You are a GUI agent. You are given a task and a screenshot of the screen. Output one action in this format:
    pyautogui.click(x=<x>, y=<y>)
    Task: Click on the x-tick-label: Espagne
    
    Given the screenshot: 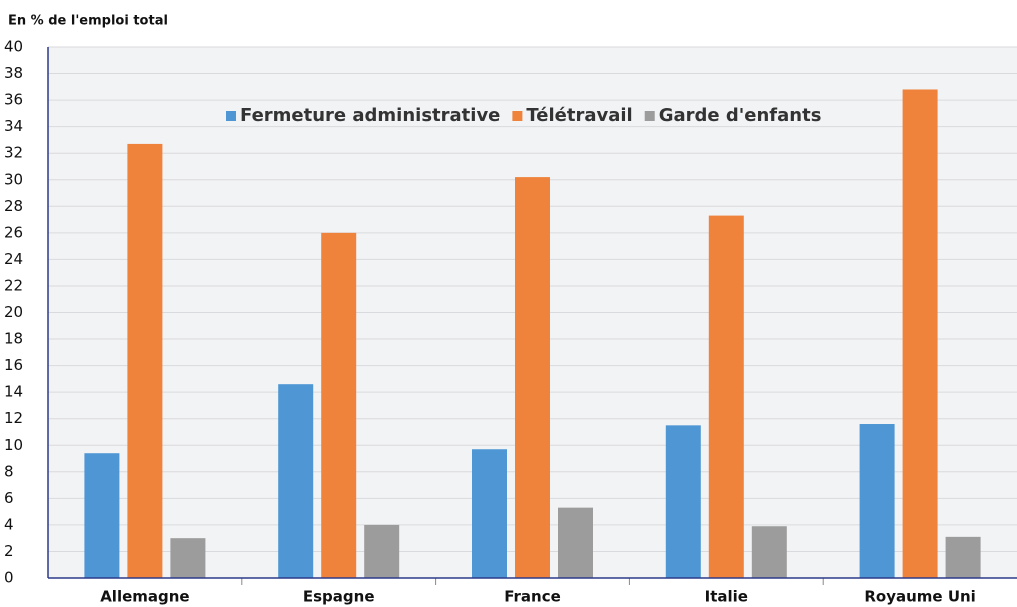 What is the action you would take?
    pyautogui.click(x=339, y=597)
    